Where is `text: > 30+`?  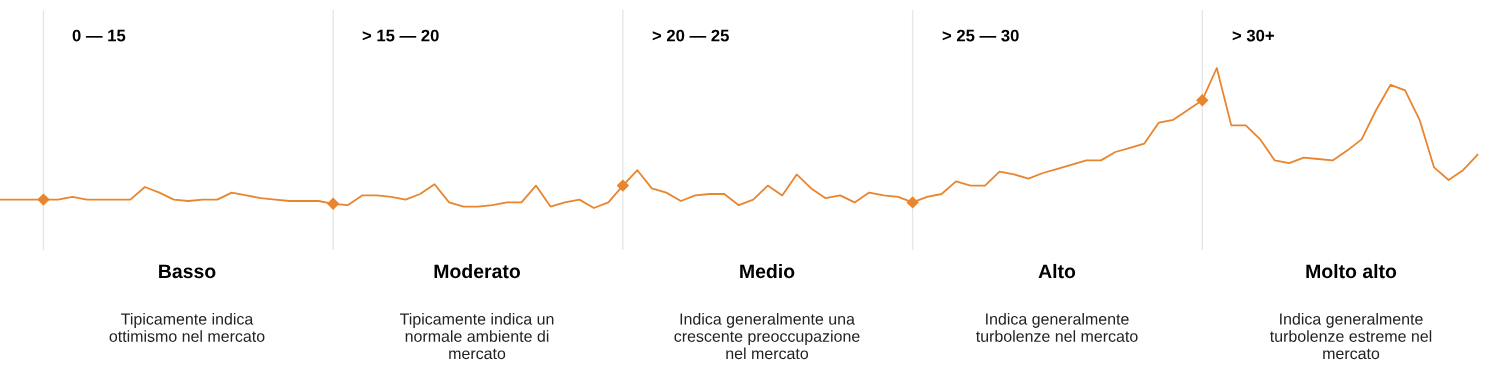 text: > 30+ is located at coordinates (1253, 35).